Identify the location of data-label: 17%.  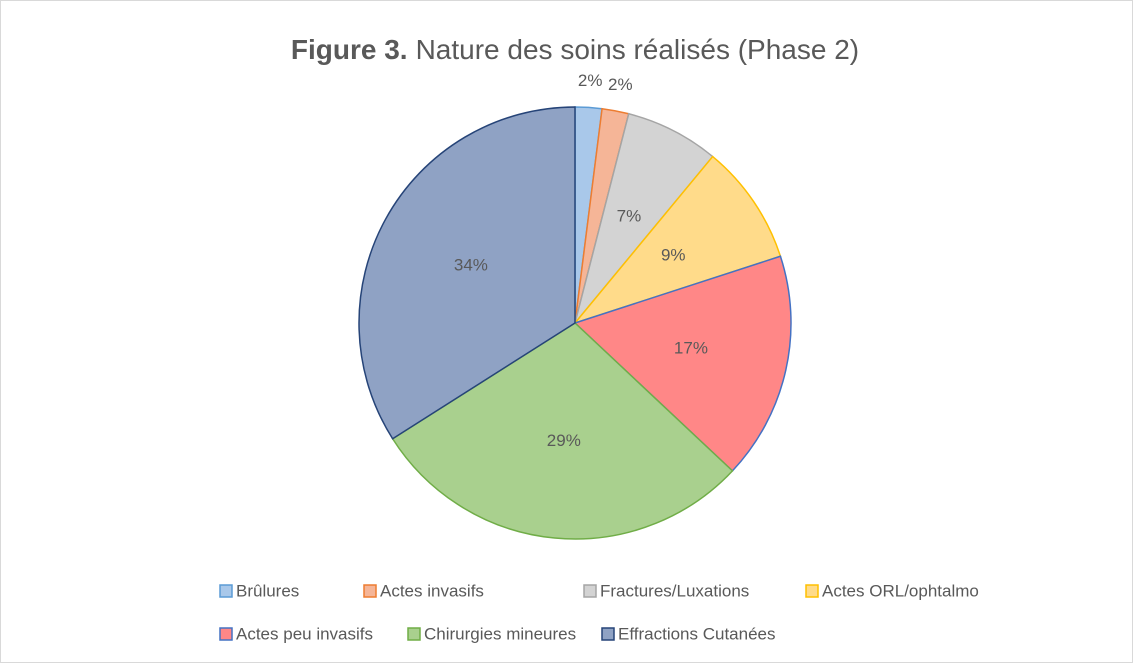
(691, 347).